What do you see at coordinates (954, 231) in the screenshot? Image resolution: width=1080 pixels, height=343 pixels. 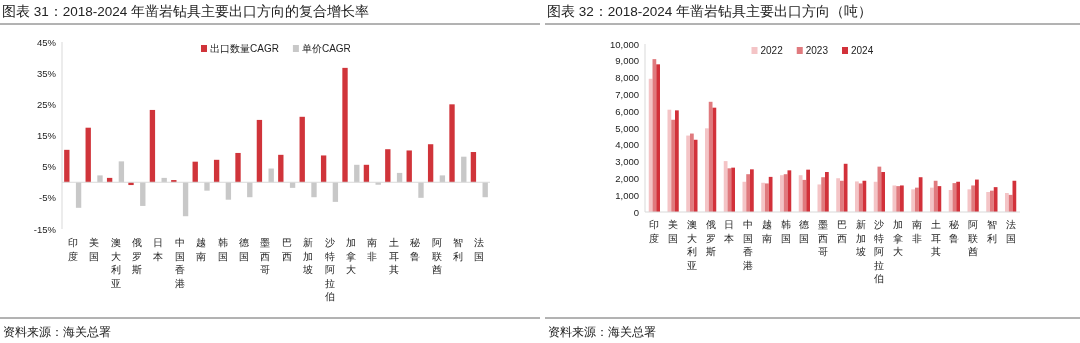 I see `x-tick-label: 秘鲁` at bounding box center [954, 231].